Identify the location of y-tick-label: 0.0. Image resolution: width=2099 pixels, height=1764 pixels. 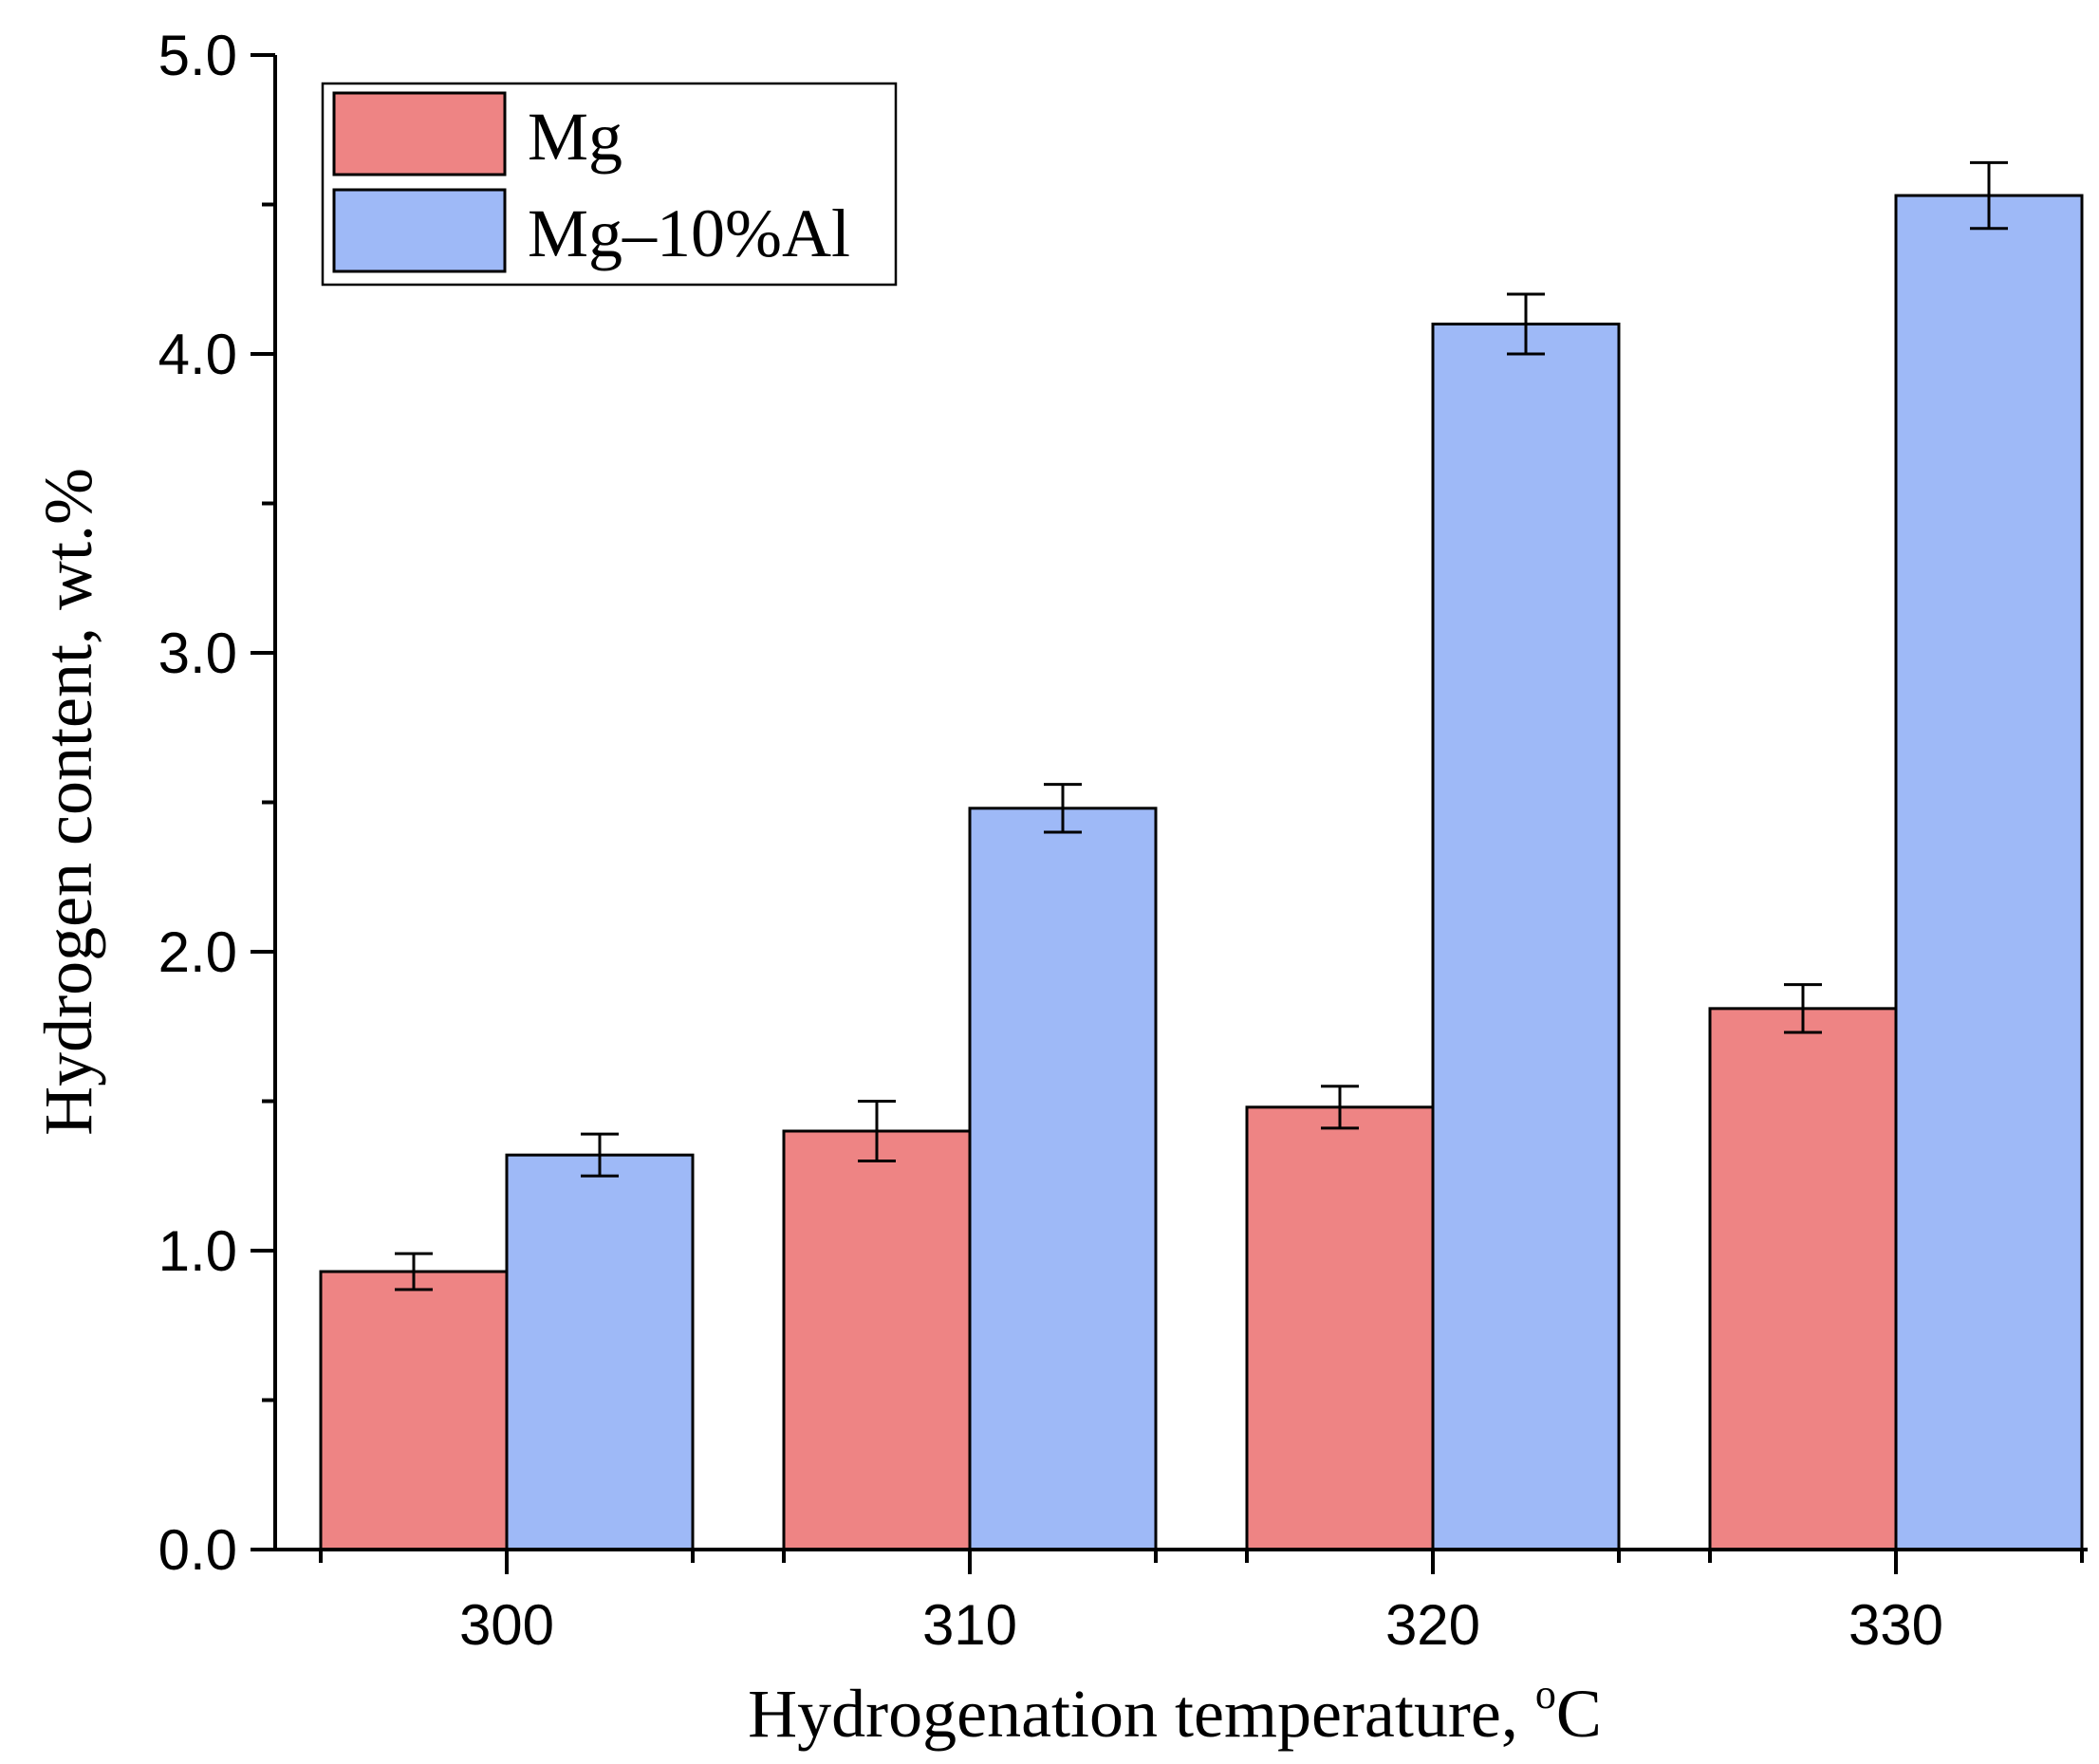
(197, 1550).